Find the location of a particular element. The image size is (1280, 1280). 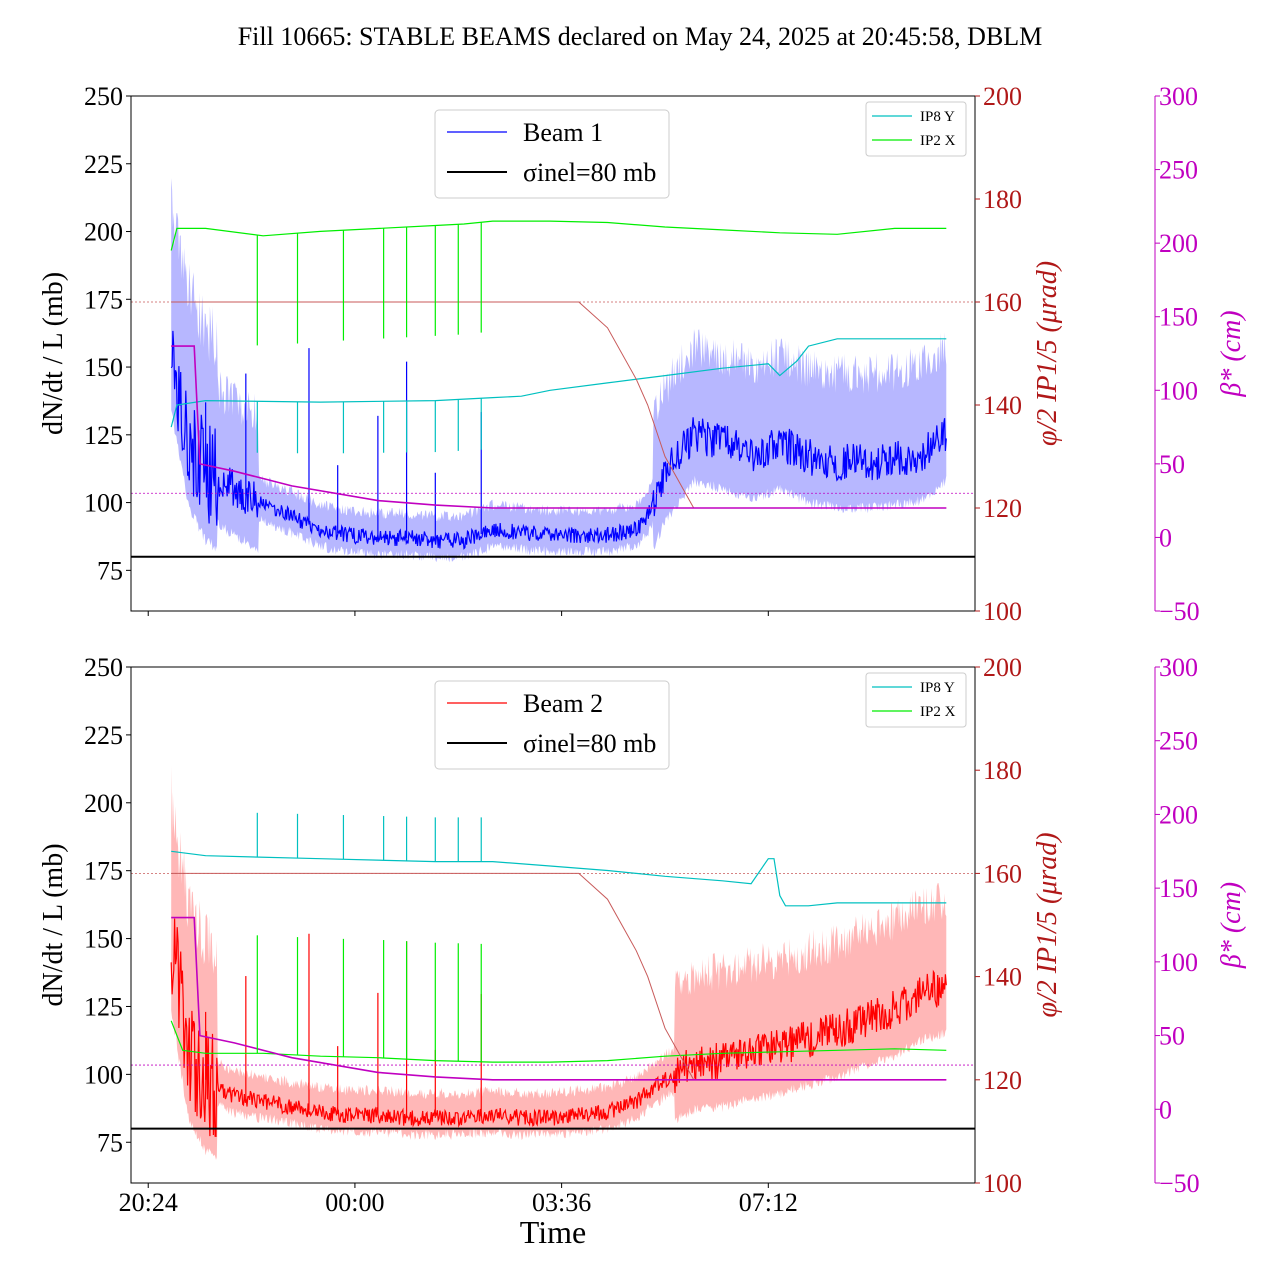

x-axis-tick-label: 03:36 is located at coordinates (561, 1202).